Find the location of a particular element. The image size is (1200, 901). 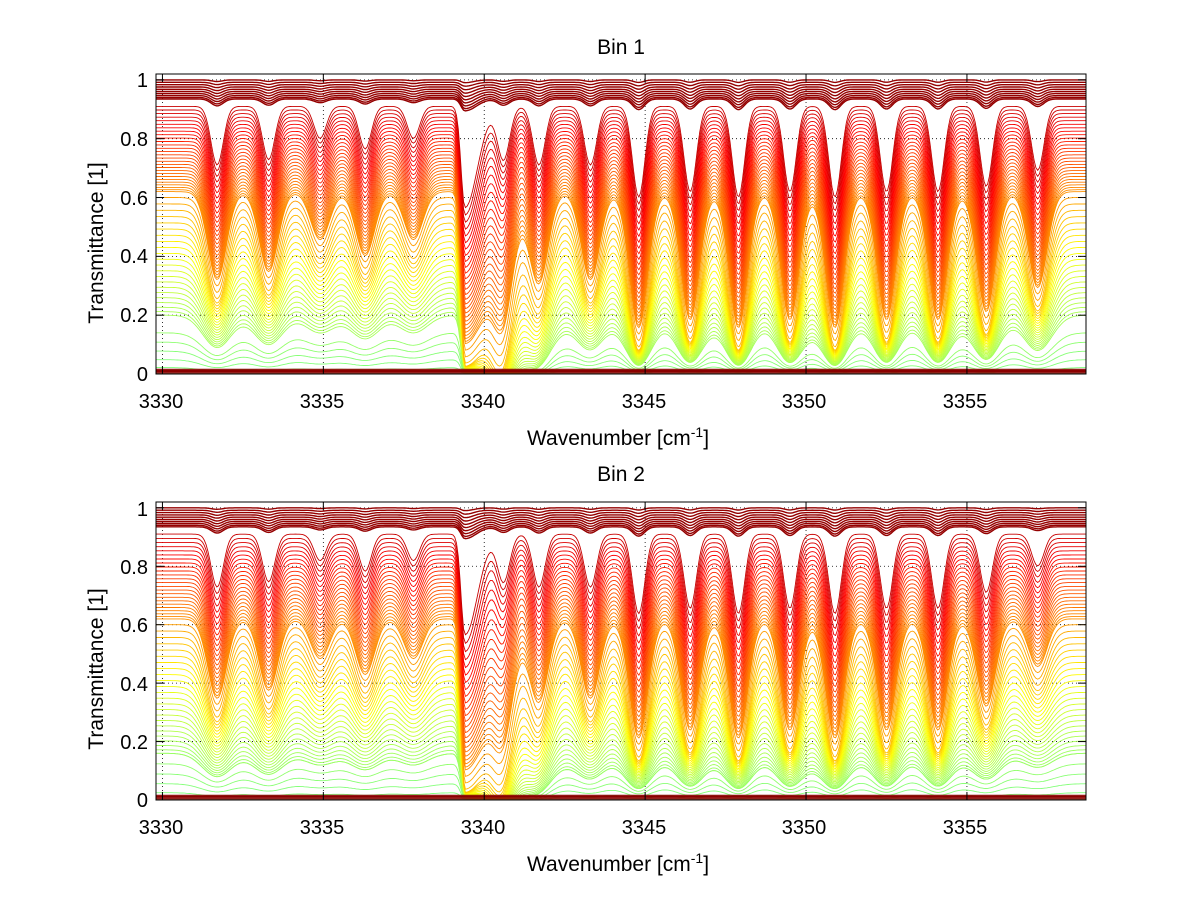

x-tick-label: 3330 is located at coordinates (161, 828).